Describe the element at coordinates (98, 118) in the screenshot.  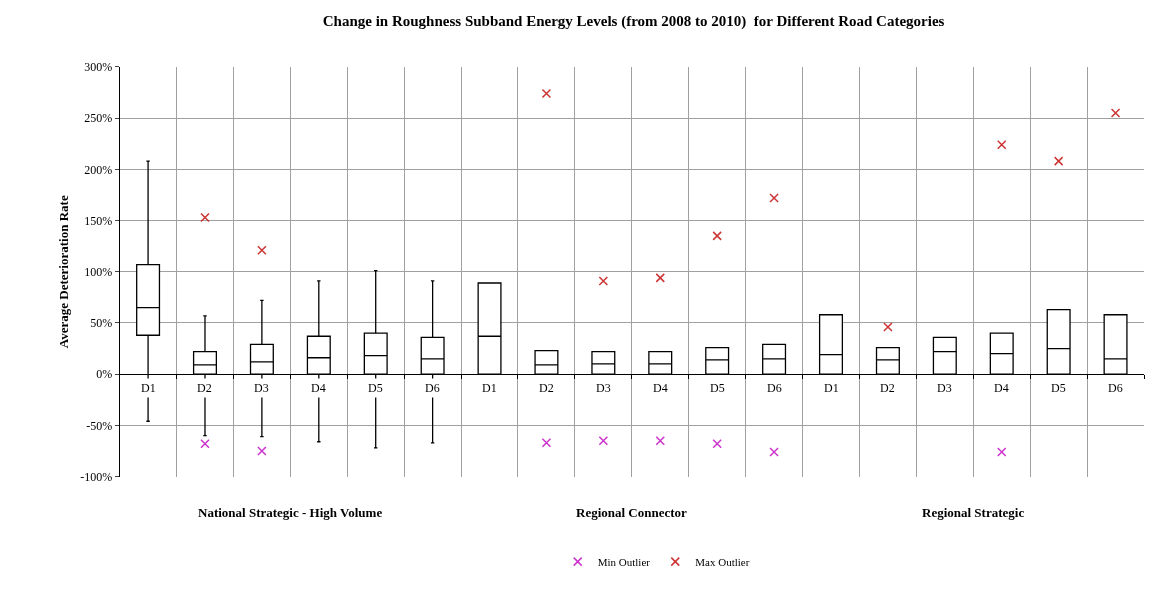
I see `y-tick-label: 250%` at that location.